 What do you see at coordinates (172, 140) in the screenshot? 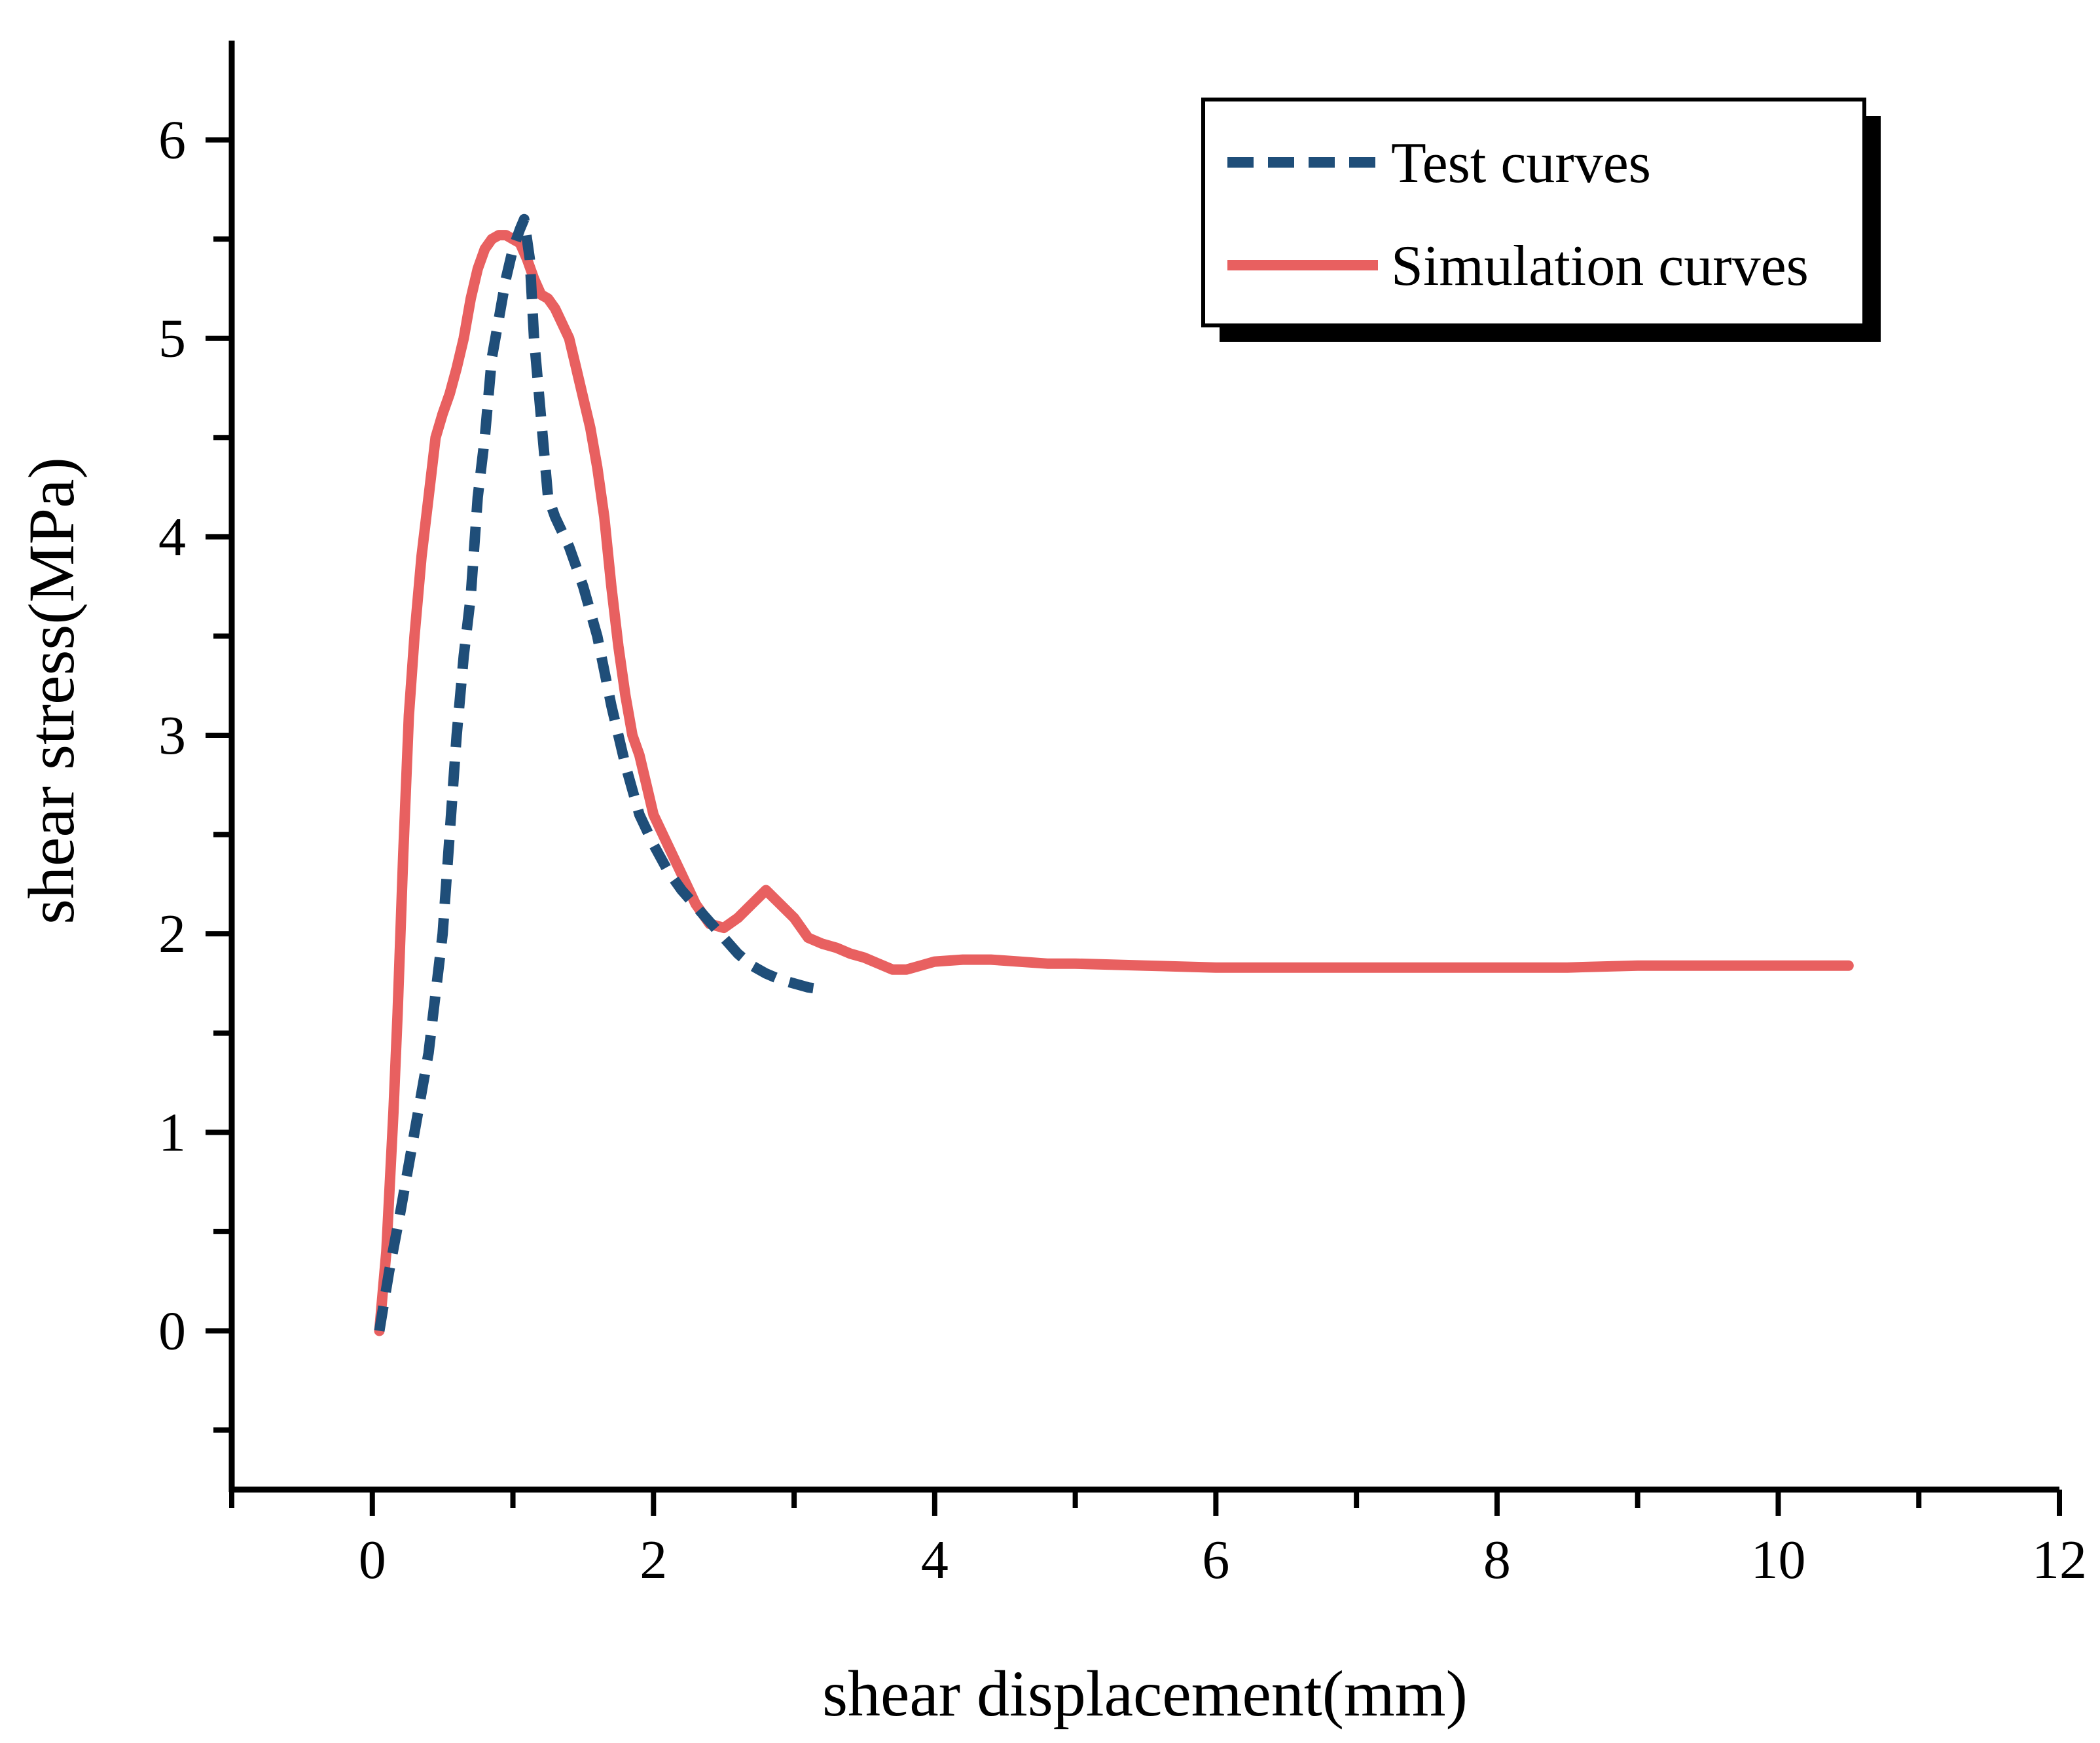
I see `y-tick-label: 6` at bounding box center [172, 140].